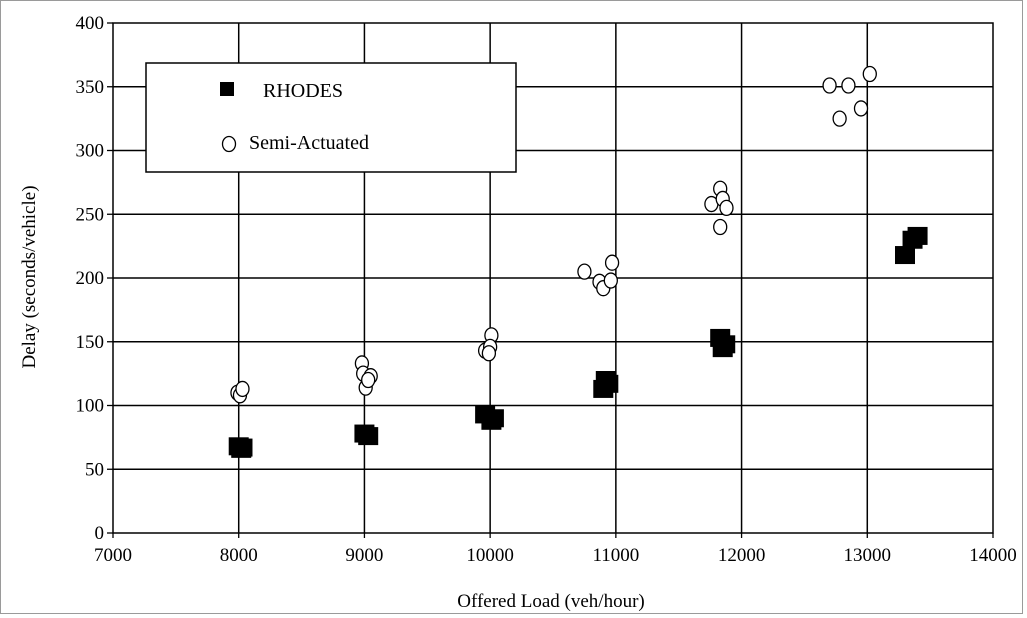 The width and height of the screenshot is (1027, 618). Describe the element at coordinates (90, 23) in the screenshot. I see `y-tick-label: 400` at that location.